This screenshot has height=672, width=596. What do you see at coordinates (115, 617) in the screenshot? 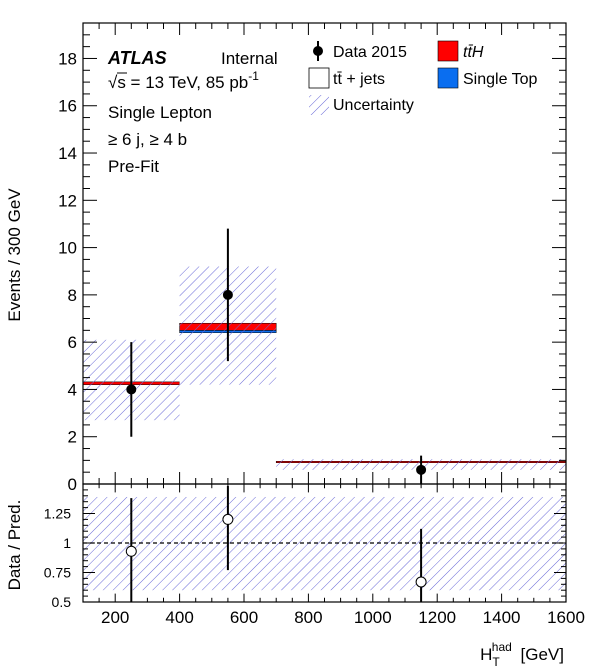
I see `x-tick-label-0: 200` at bounding box center [115, 617].